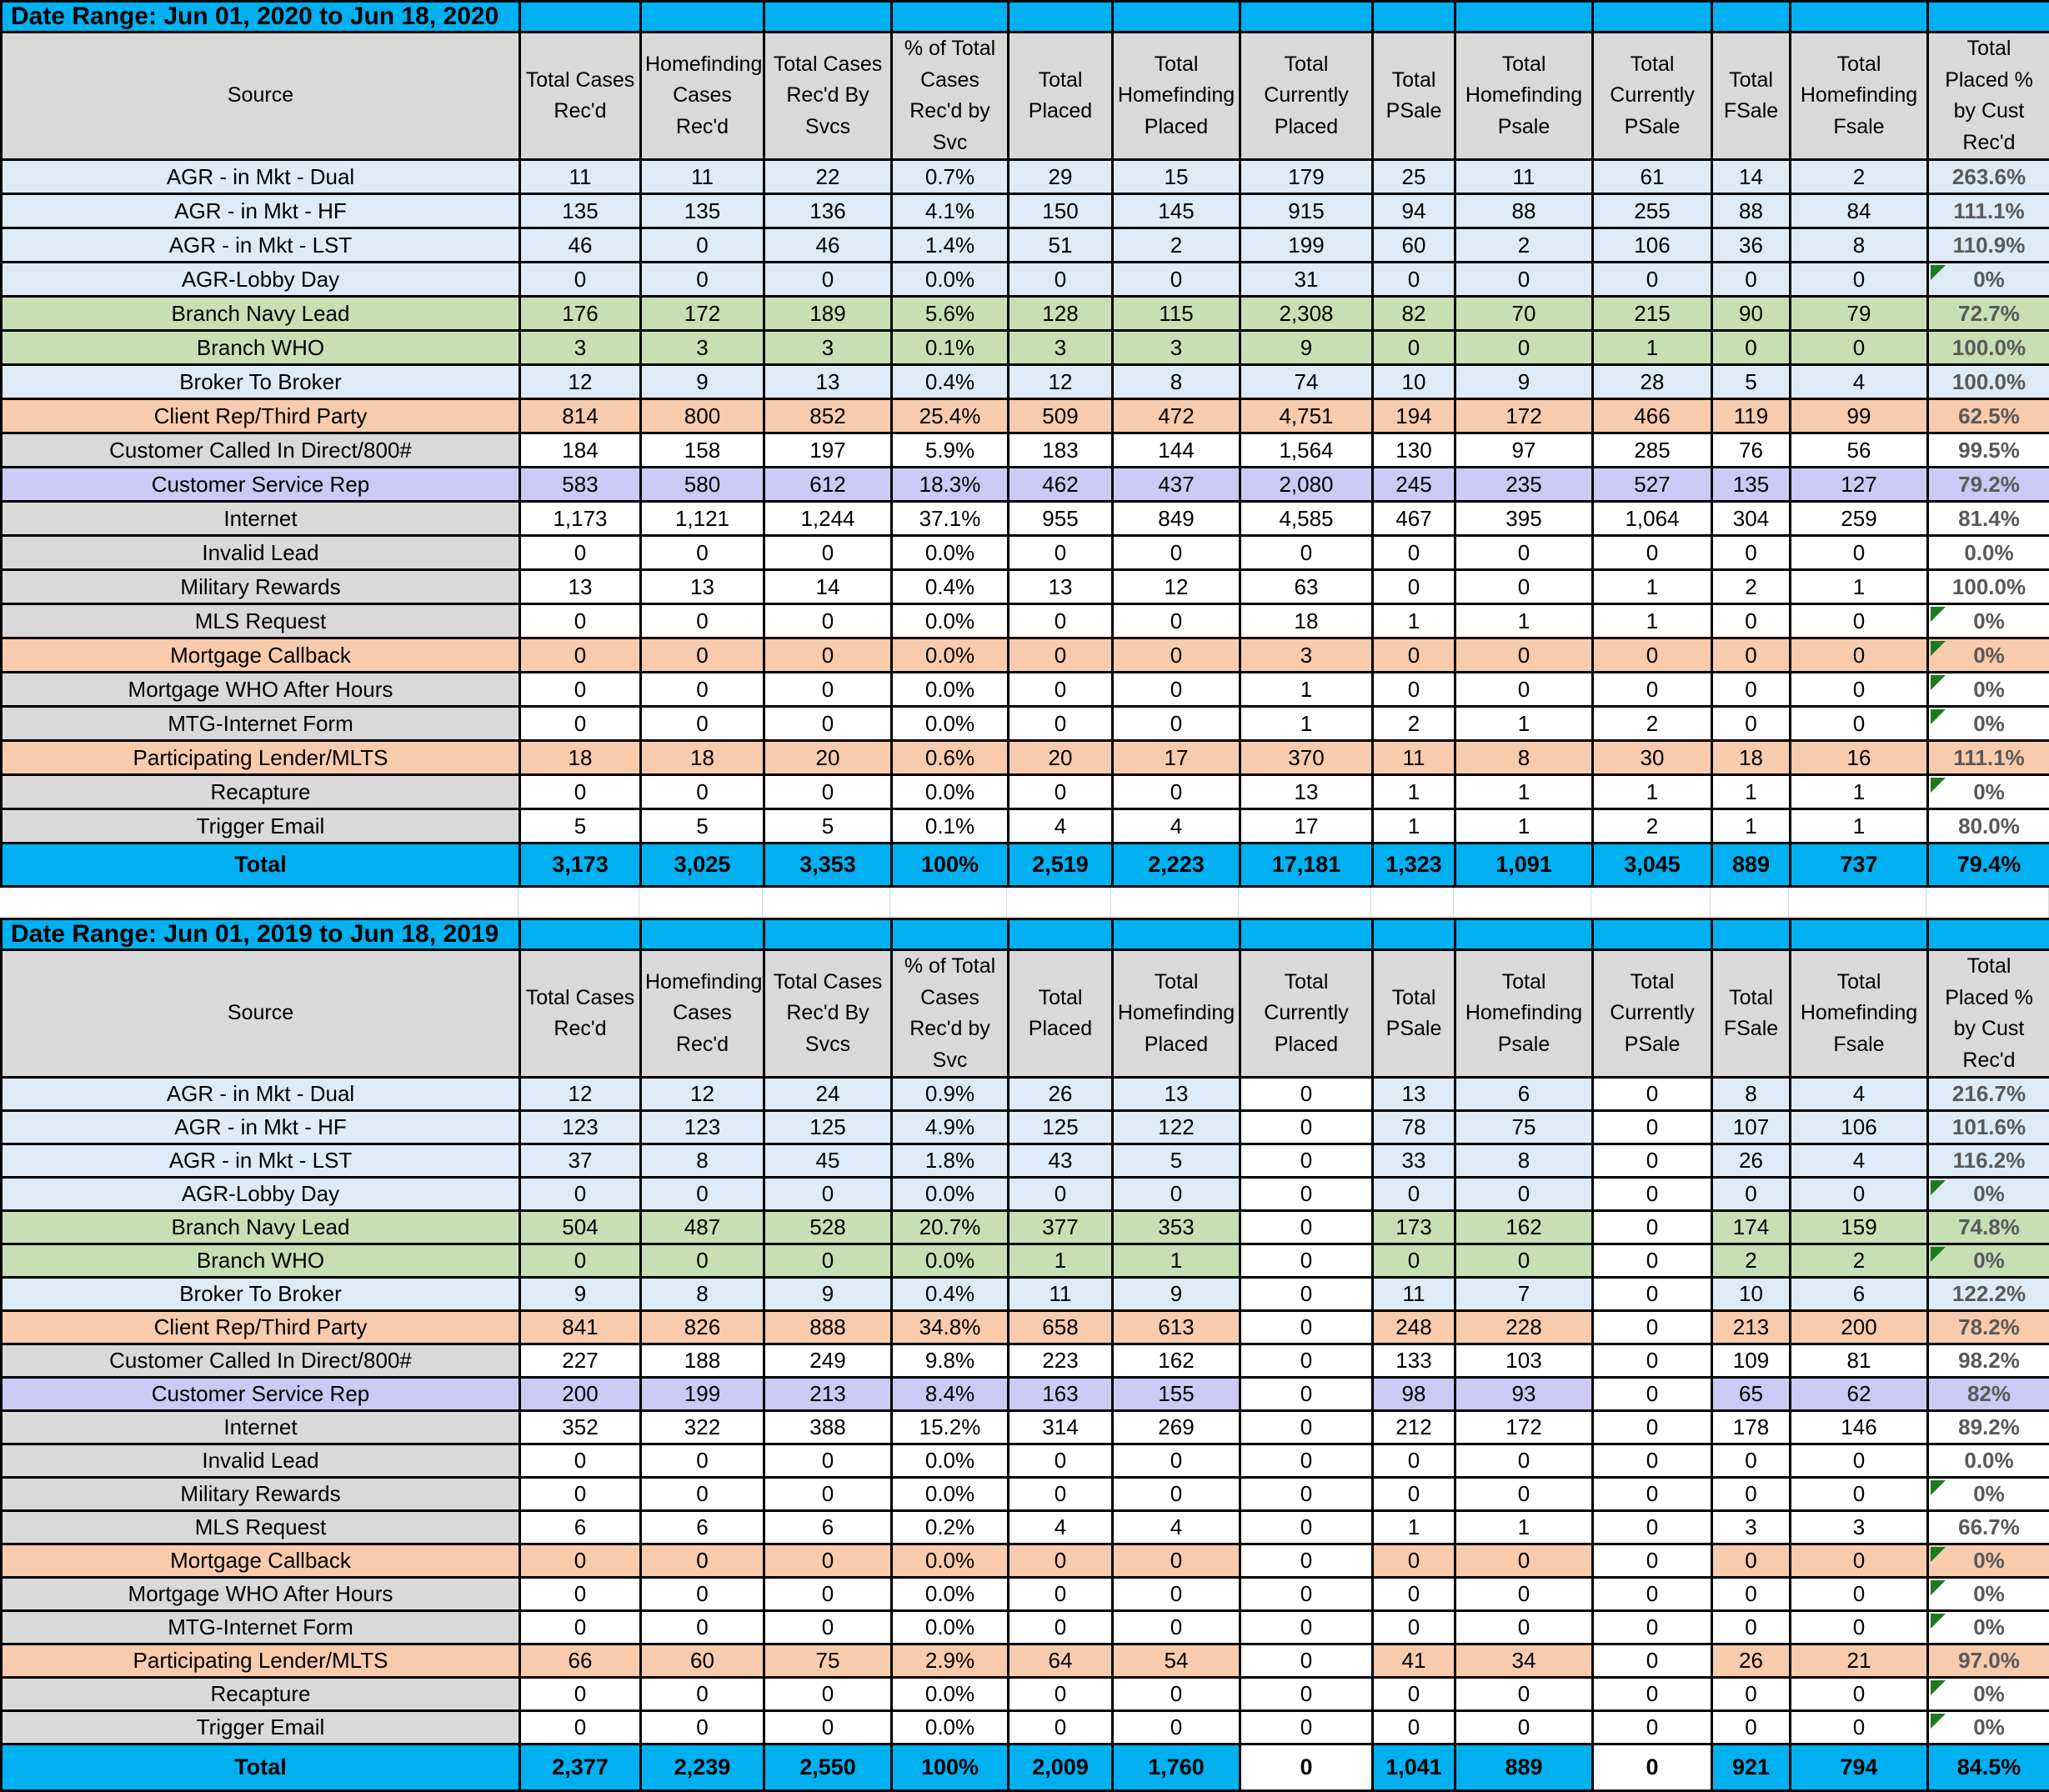 The height and width of the screenshot is (1792, 2049). I want to click on column-header: Total Homefinding Psale, so click(1524, 1014).